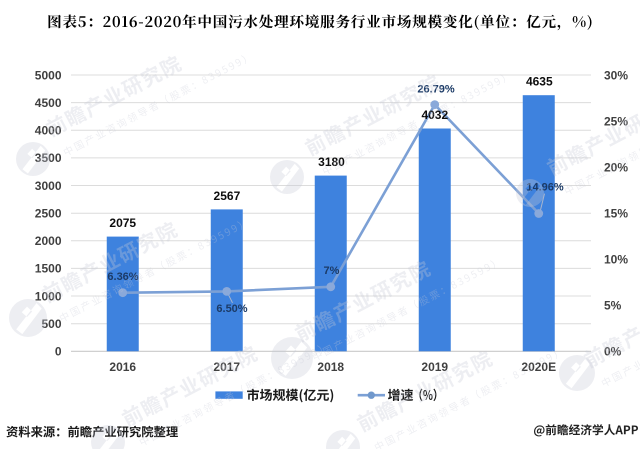 Image resolution: width=640 pixels, height=454 pixels. Describe the element at coordinates (122, 223) in the screenshot. I see `svg-text: 2075` at that location.